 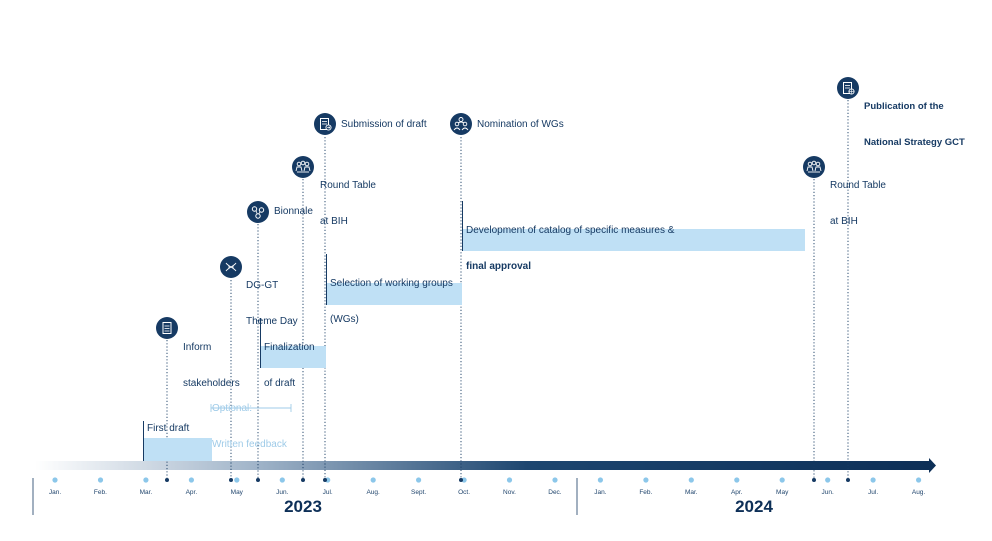 I want to click on label-dggt-theme-day: DG-GT Theme Day, so click(x=272, y=303).